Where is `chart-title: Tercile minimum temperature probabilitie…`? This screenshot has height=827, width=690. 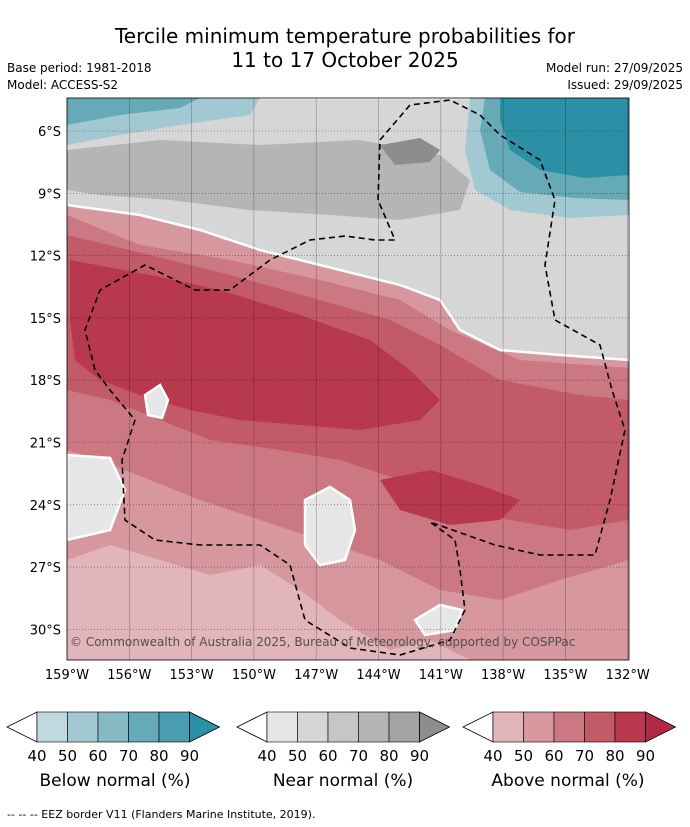
chart-title: Tercile minimum temperature probabilitie… is located at coordinates (345, 48).